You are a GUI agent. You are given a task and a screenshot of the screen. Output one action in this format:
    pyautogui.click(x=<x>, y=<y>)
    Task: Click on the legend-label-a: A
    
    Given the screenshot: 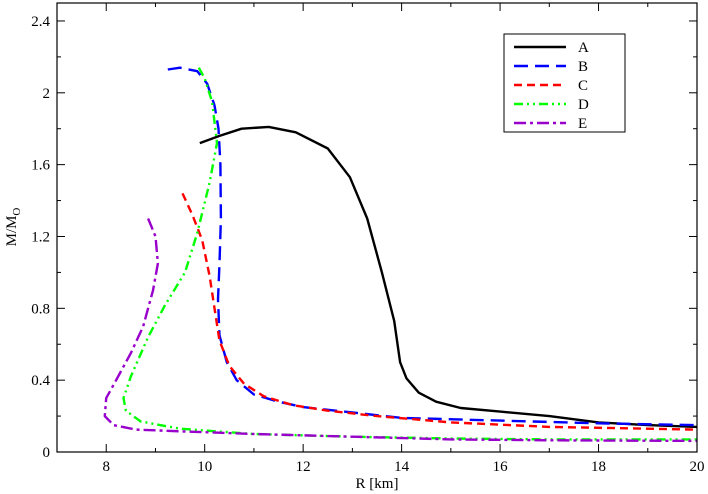 What is the action you would take?
    pyautogui.click(x=583, y=48)
    